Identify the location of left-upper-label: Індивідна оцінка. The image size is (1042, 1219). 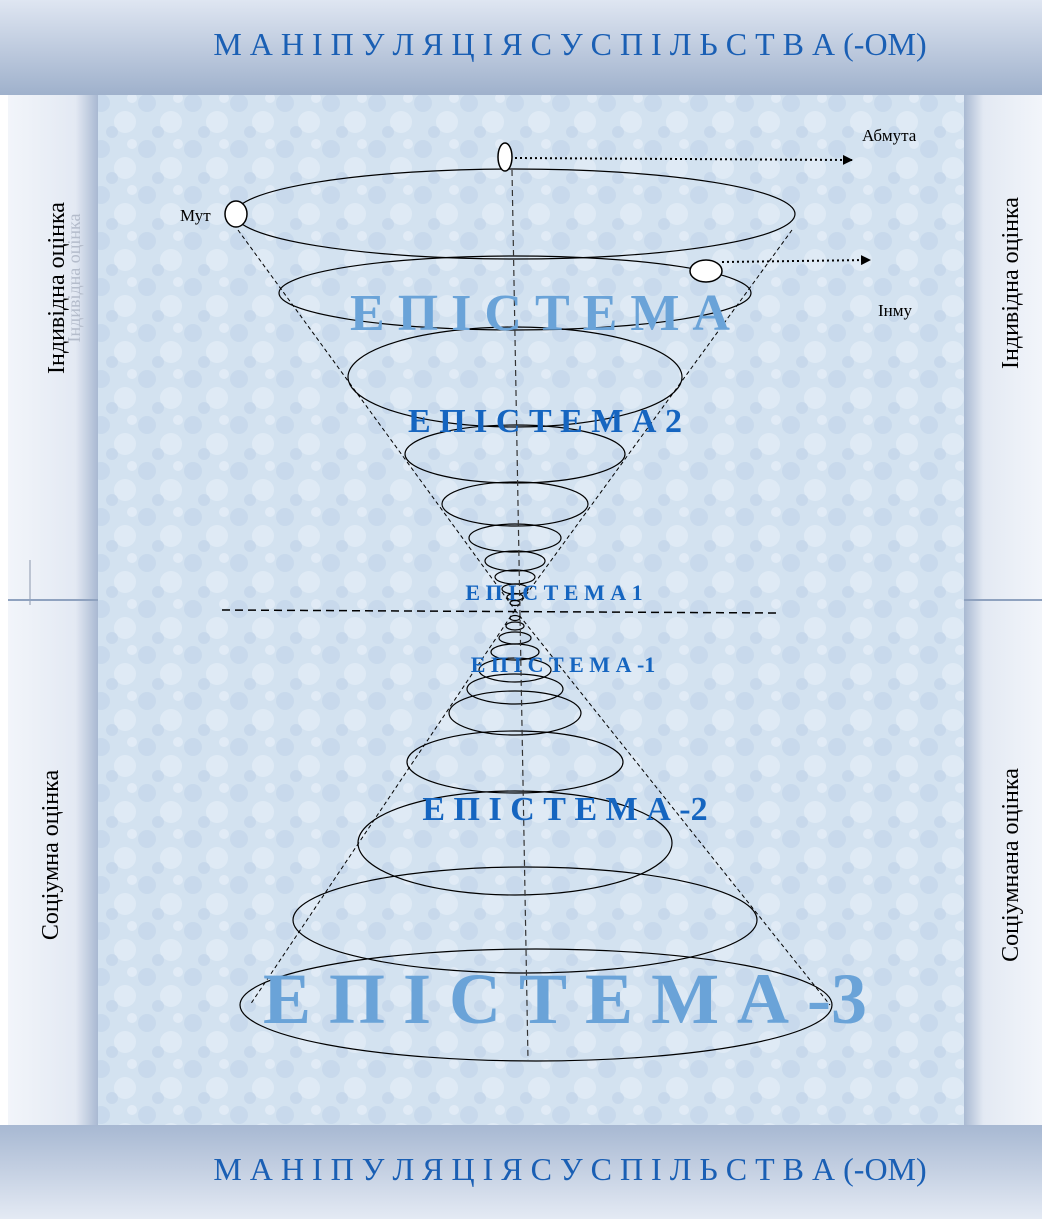
(57, 288).